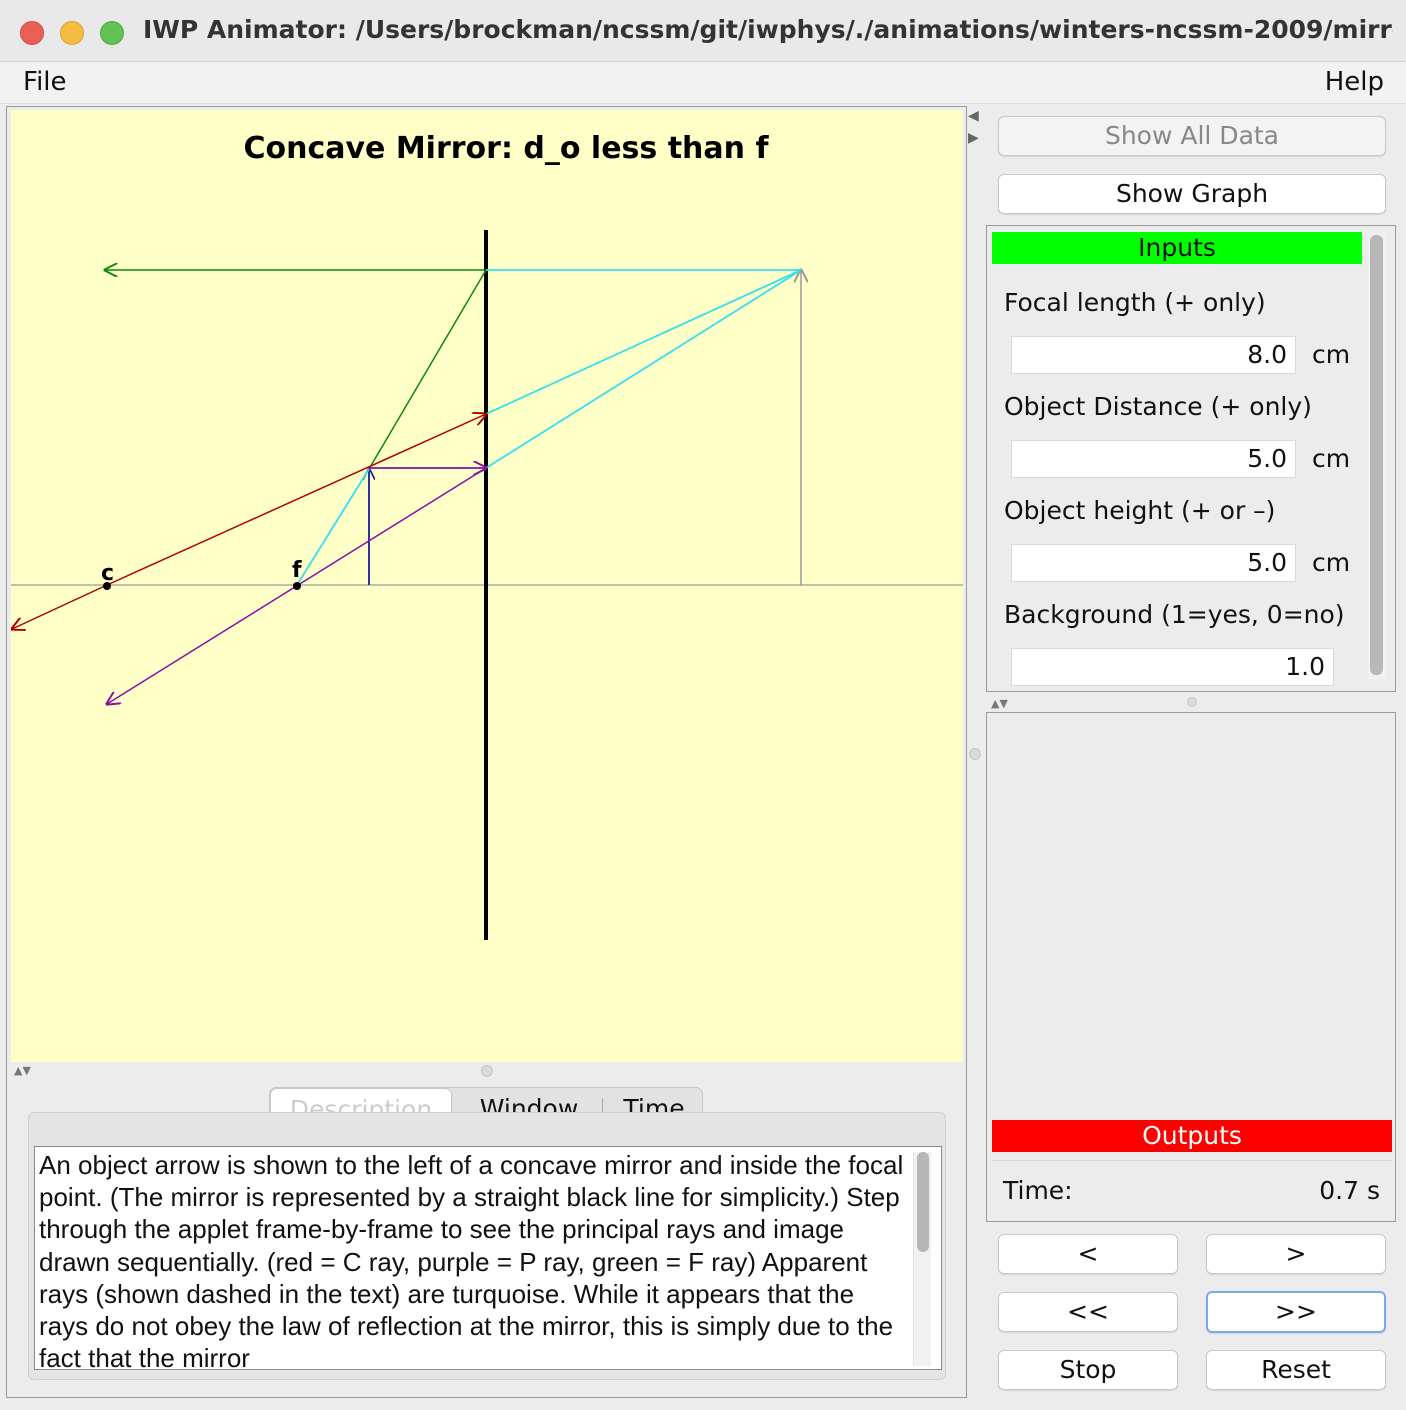 This screenshot has width=1406, height=1410. I want to click on side-collapse-right-icon: ▶, so click(973, 138).